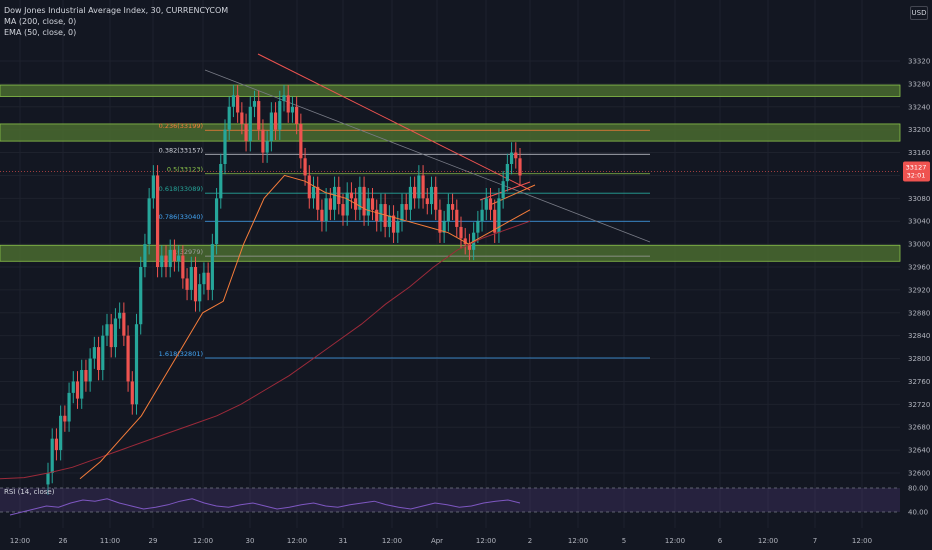 This screenshot has width=932, height=550. What do you see at coordinates (919, 222) in the screenshot?
I see `price-tick-label: 33040` at bounding box center [919, 222].